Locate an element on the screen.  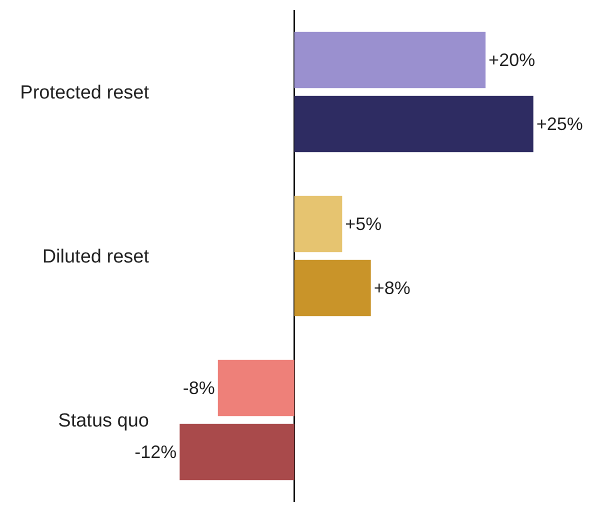
data-label: +5% is located at coordinates (363, 224).